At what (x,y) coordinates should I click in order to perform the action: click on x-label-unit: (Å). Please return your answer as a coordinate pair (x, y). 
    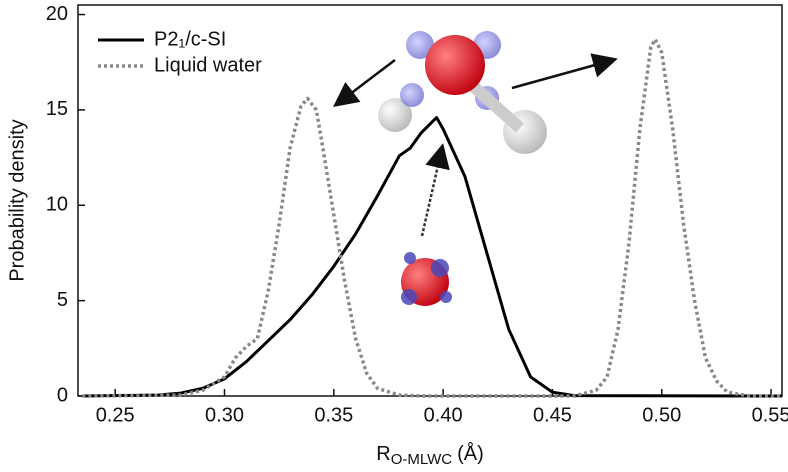
    Looking at the image, I should click on (470, 453).